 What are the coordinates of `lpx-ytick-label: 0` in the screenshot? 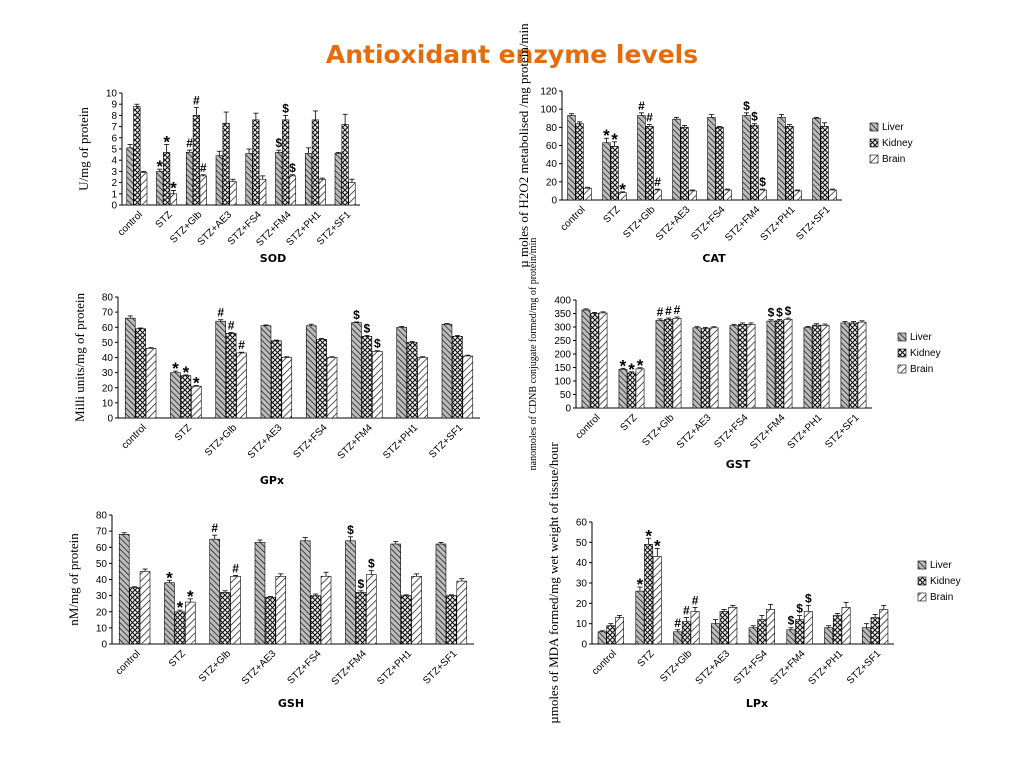 It's located at (584, 645).